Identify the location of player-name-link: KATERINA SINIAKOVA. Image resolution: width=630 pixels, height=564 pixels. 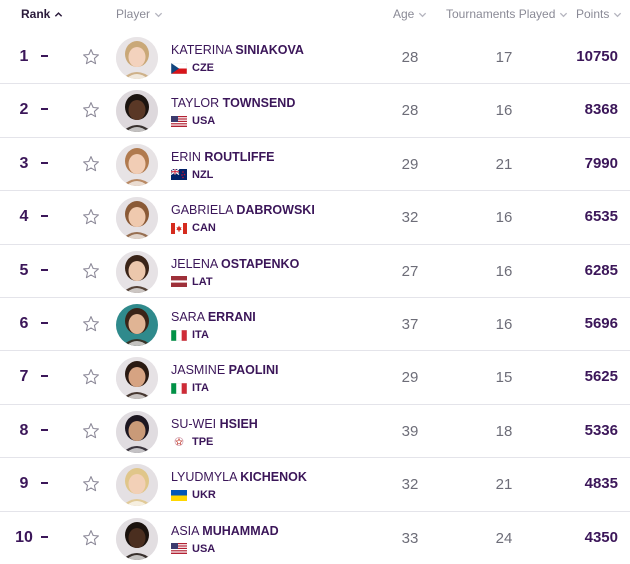
(237, 50).